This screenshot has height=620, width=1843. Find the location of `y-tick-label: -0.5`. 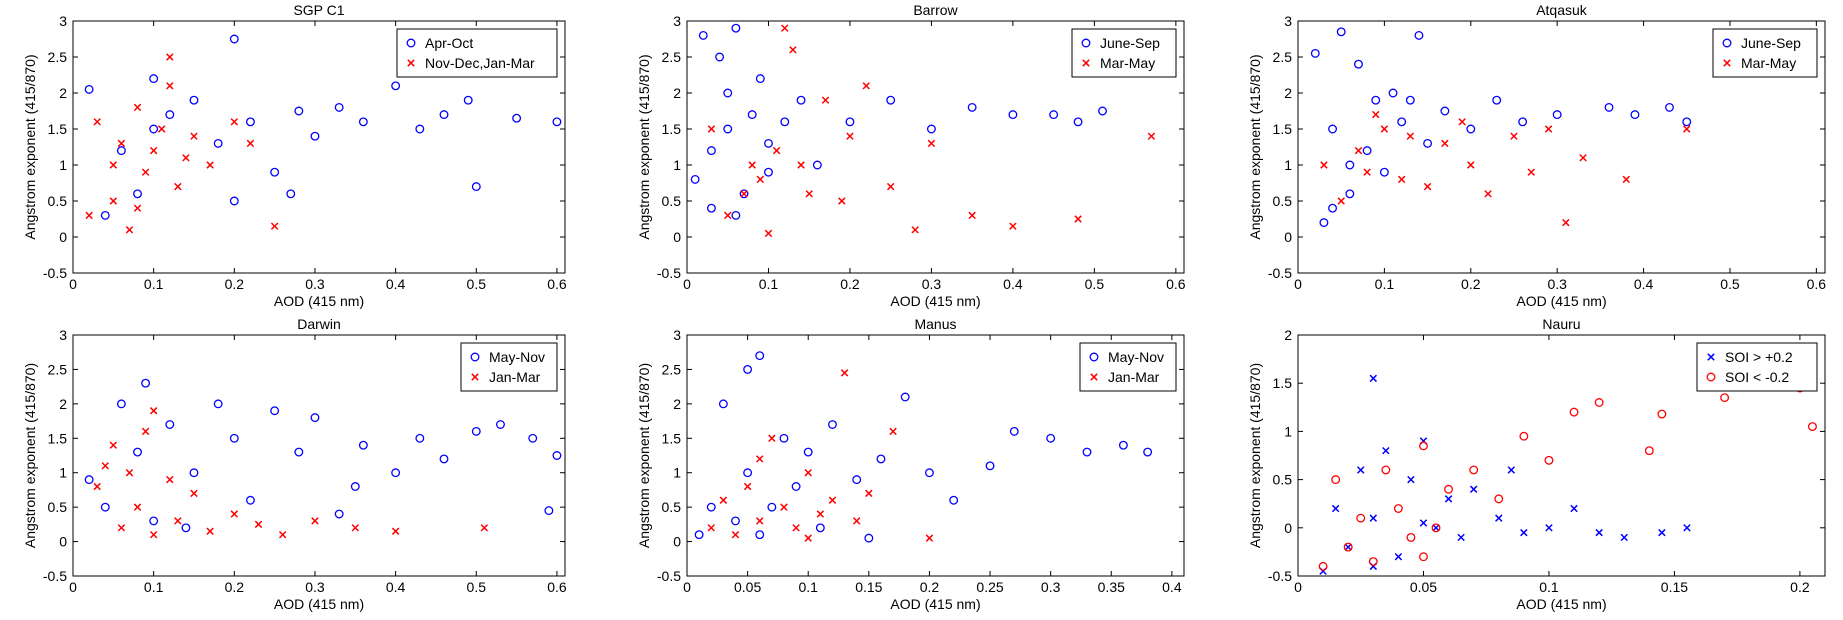

y-tick-label: -0.5 is located at coordinates (1280, 273).